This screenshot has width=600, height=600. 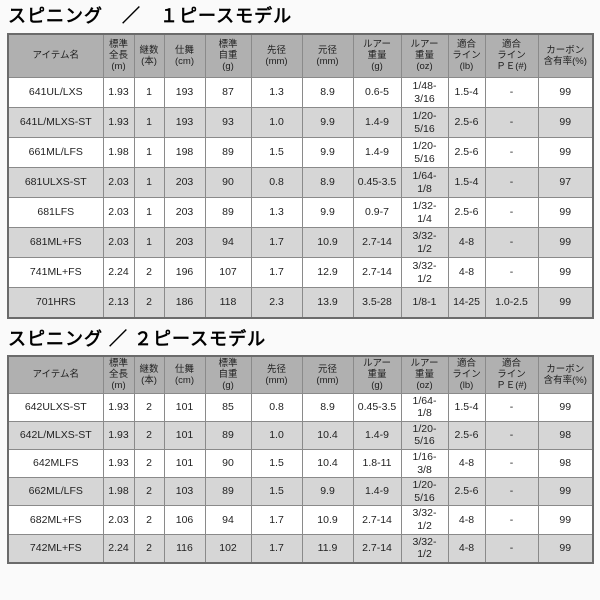 I want to click on item-name-cell: 742ML+FS, so click(x=55, y=548).